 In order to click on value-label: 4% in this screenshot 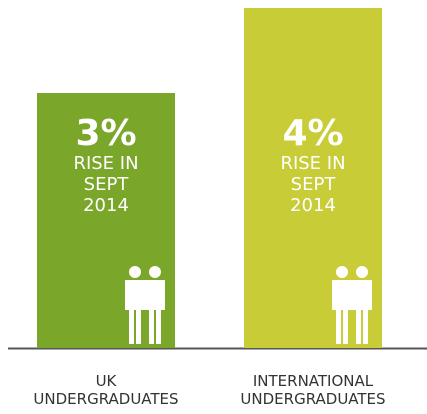, I will do `click(313, 133)`.